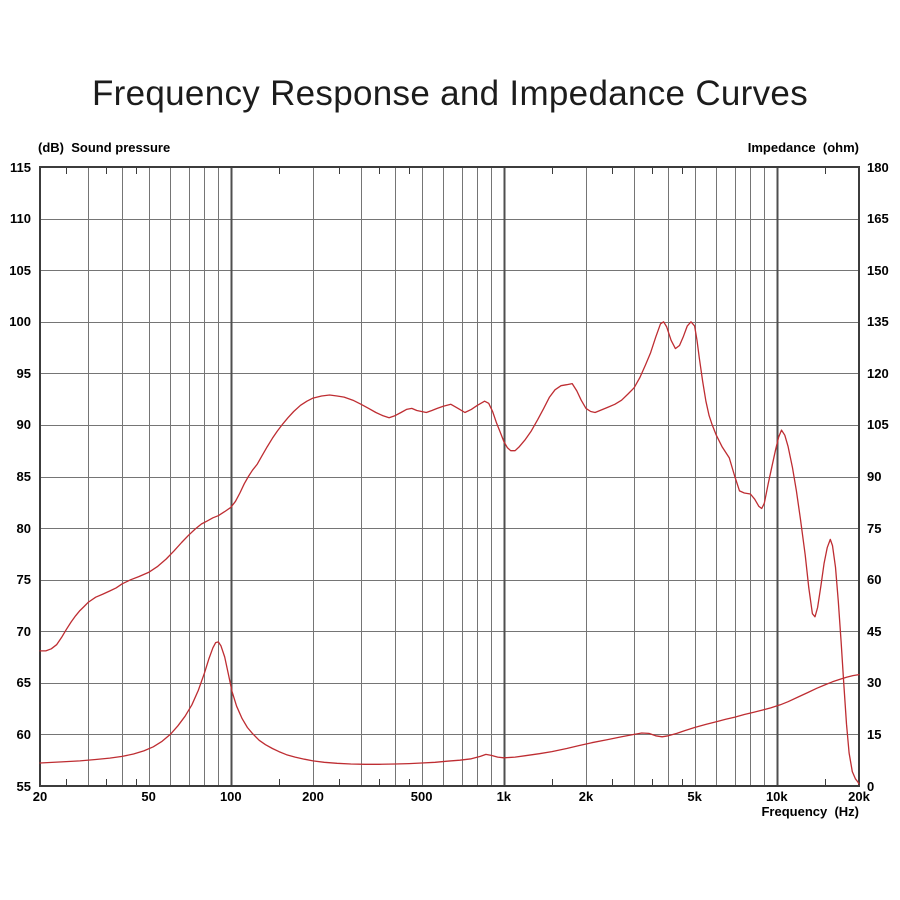 The width and height of the screenshot is (900, 900). Describe the element at coordinates (23, 631) in the screenshot. I see `y-left-tick-label: 70` at that location.